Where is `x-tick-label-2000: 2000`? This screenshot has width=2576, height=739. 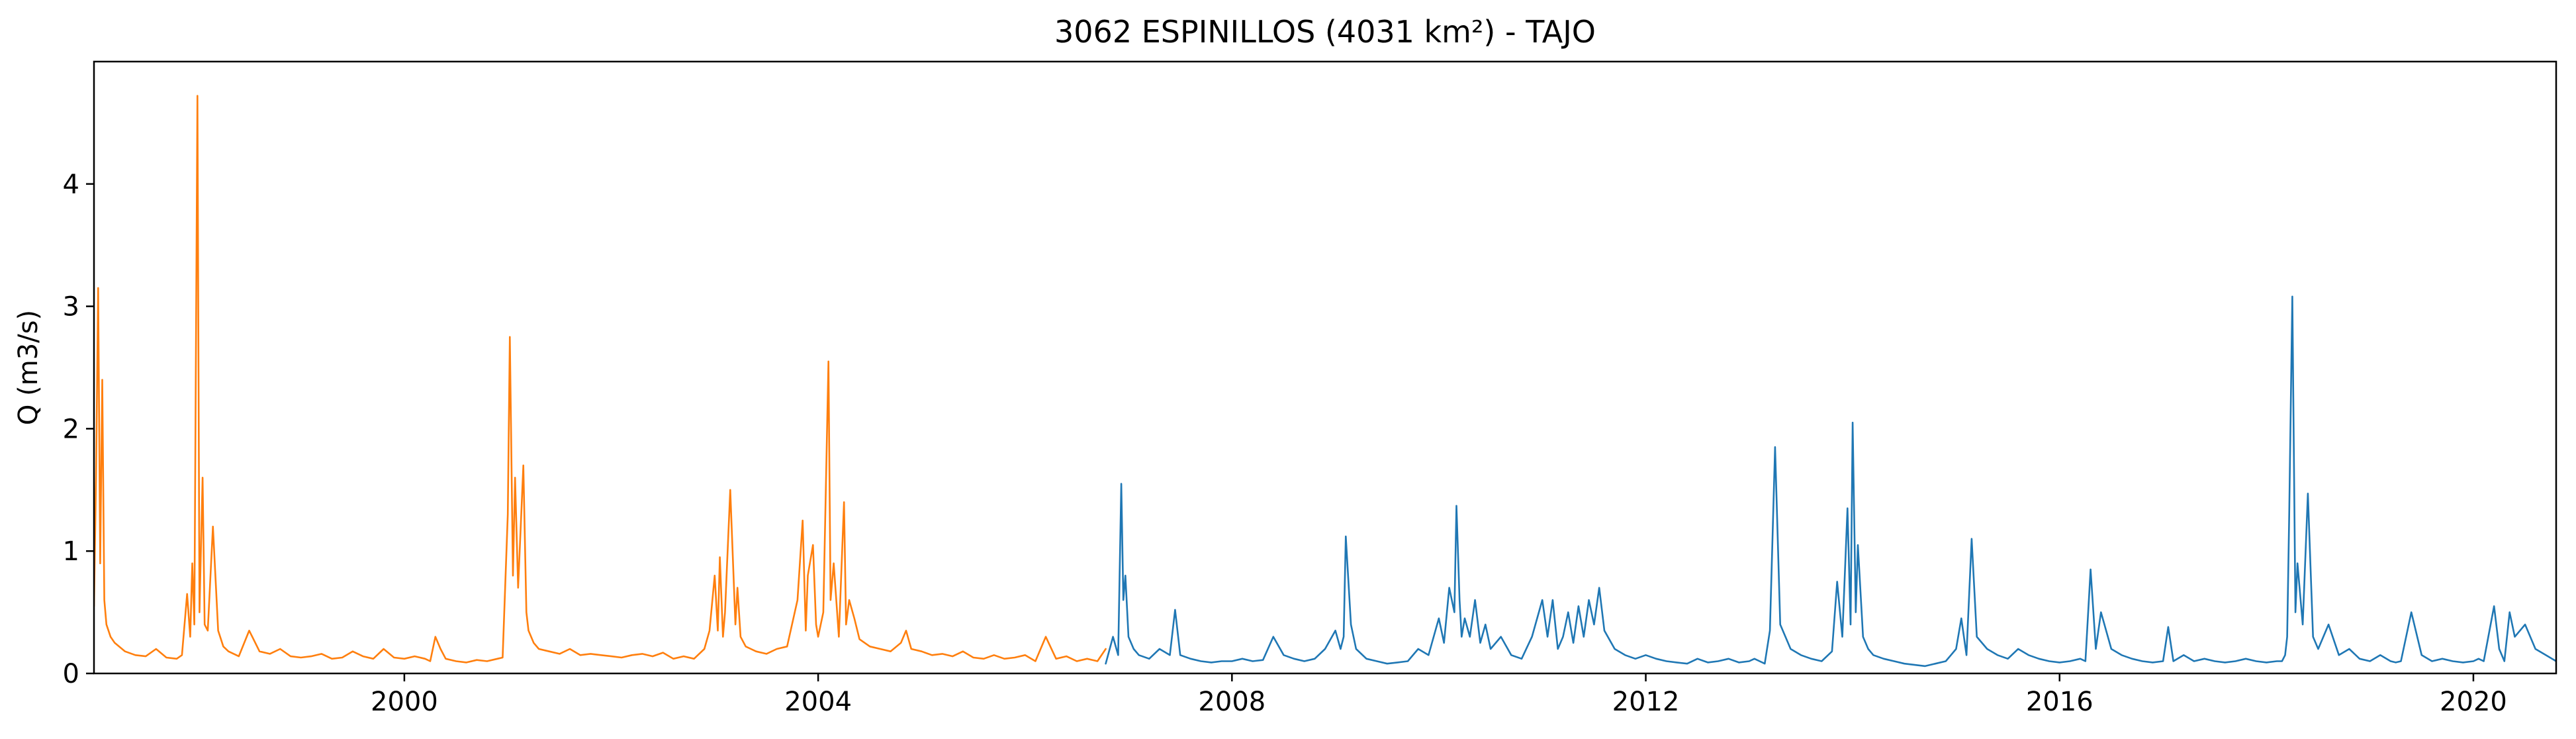 x-tick-label-2000: 2000 is located at coordinates (404, 702).